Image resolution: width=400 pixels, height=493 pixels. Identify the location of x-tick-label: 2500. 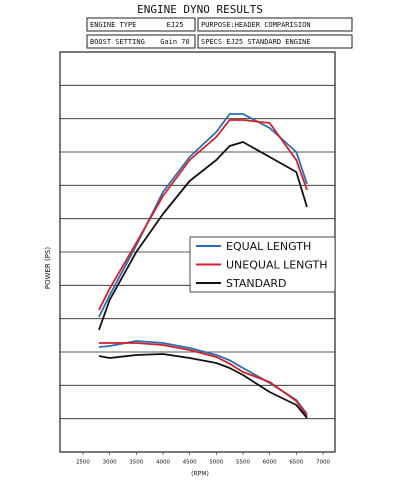
(83, 463).